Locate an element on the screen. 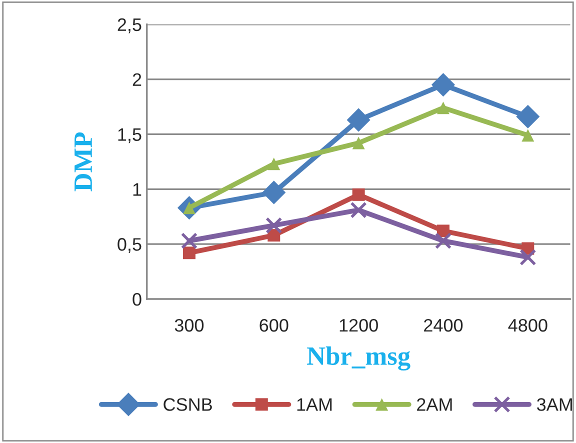 The height and width of the screenshot is (443, 576). x-tick-label: 1200 is located at coordinates (359, 325).